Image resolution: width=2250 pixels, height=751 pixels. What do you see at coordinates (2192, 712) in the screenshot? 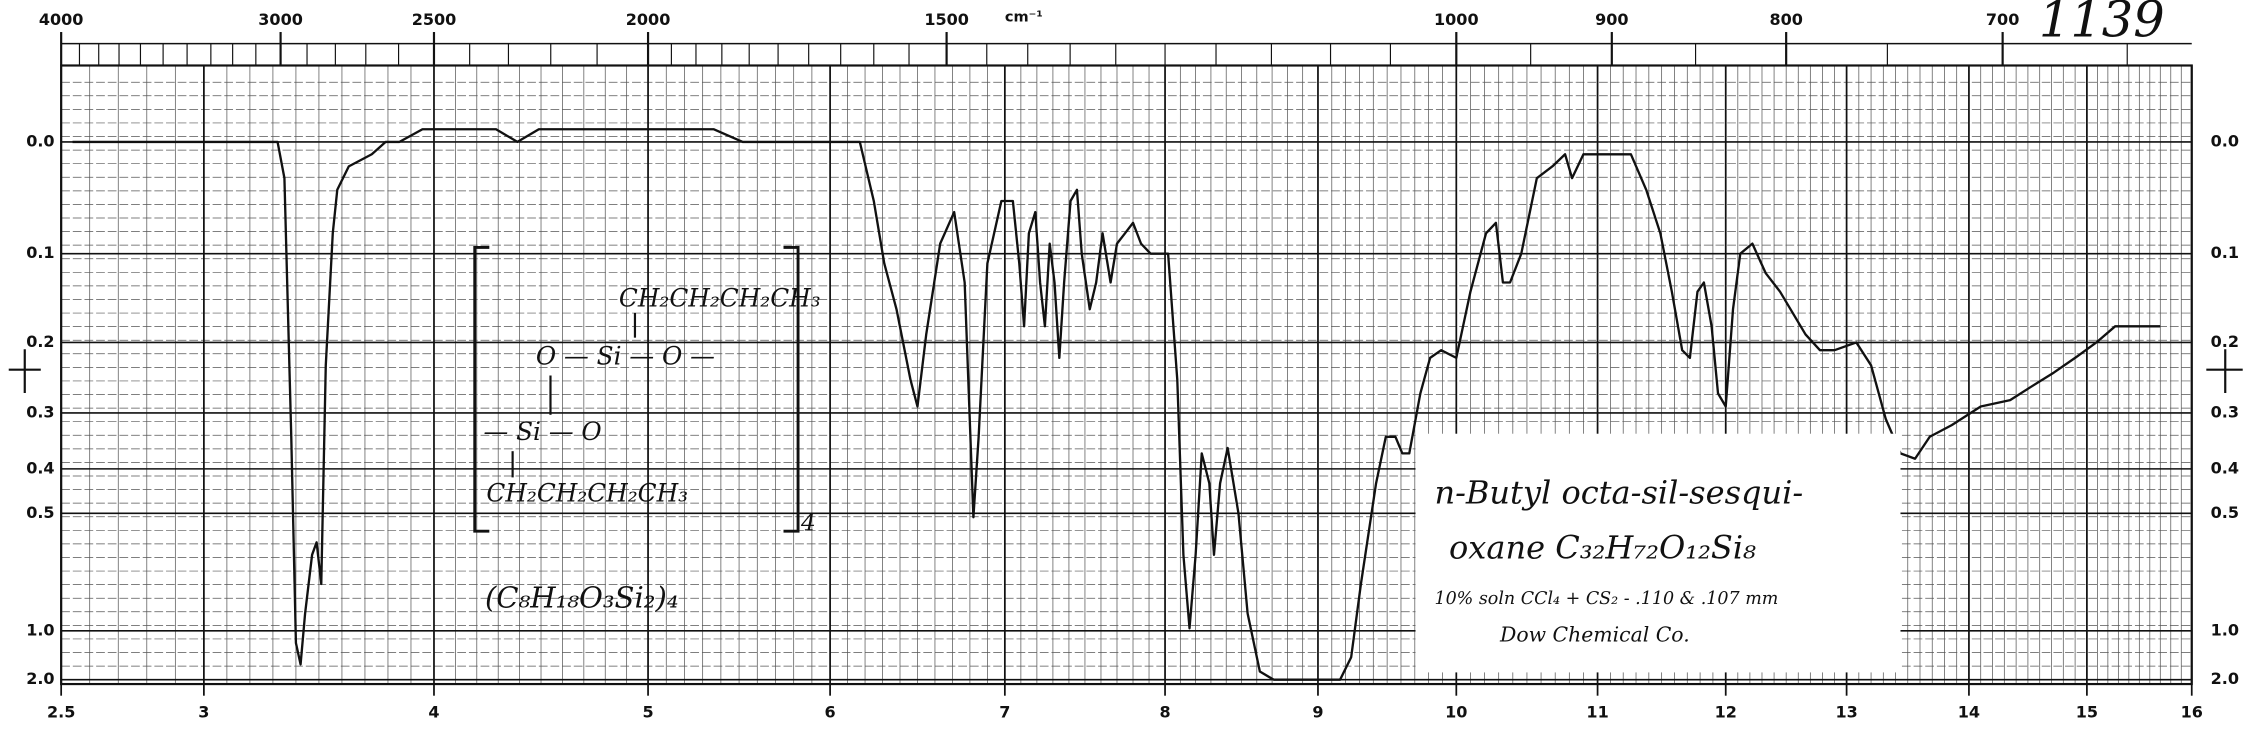
I see `x-tick-label: 16` at bounding box center [2192, 712].